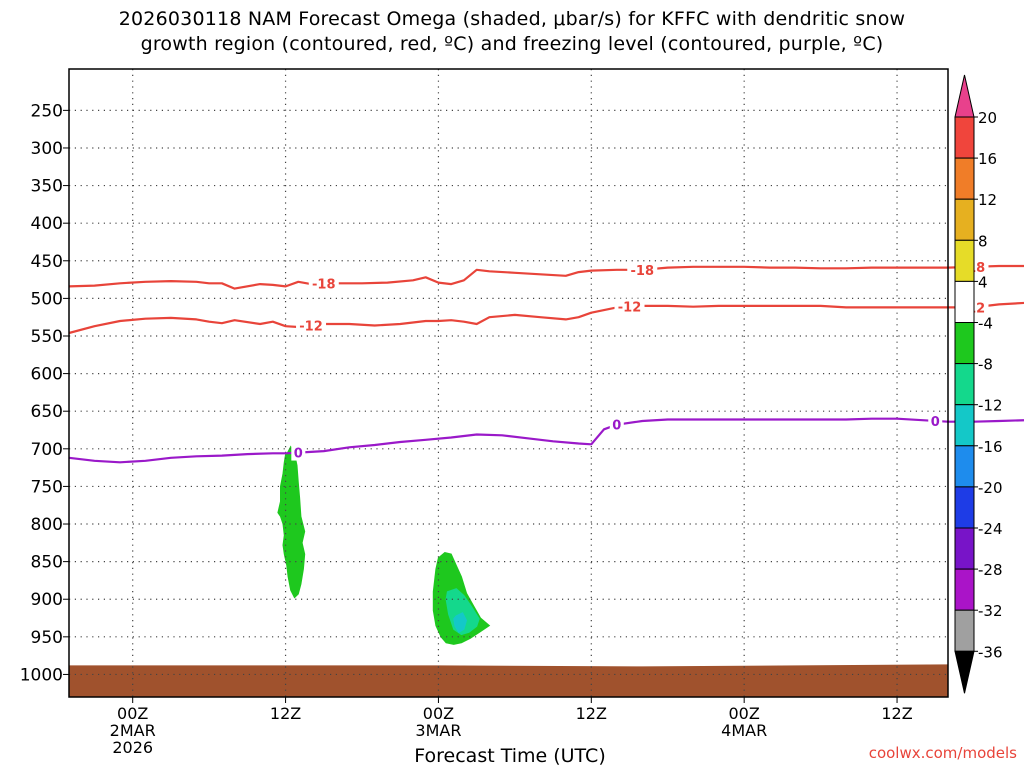 The image size is (1024, 768). What do you see at coordinates (47, 412) in the screenshot?
I see `y-tick-label-650: 650` at bounding box center [47, 412].